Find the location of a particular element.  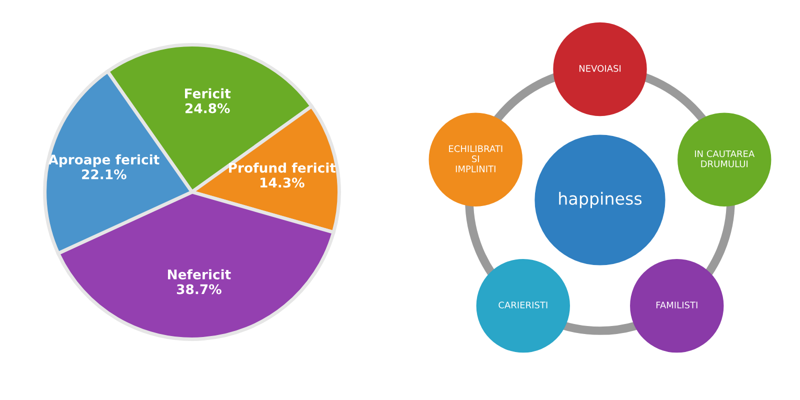

text: IN CAUTAREA DRUMULUI is located at coordinates (724, 159).